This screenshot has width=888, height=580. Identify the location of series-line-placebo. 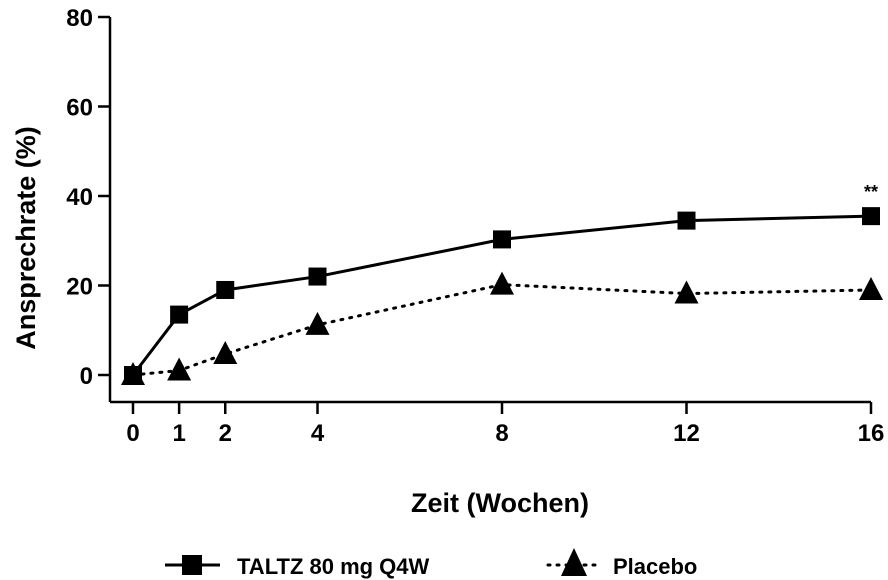
(502, 330).